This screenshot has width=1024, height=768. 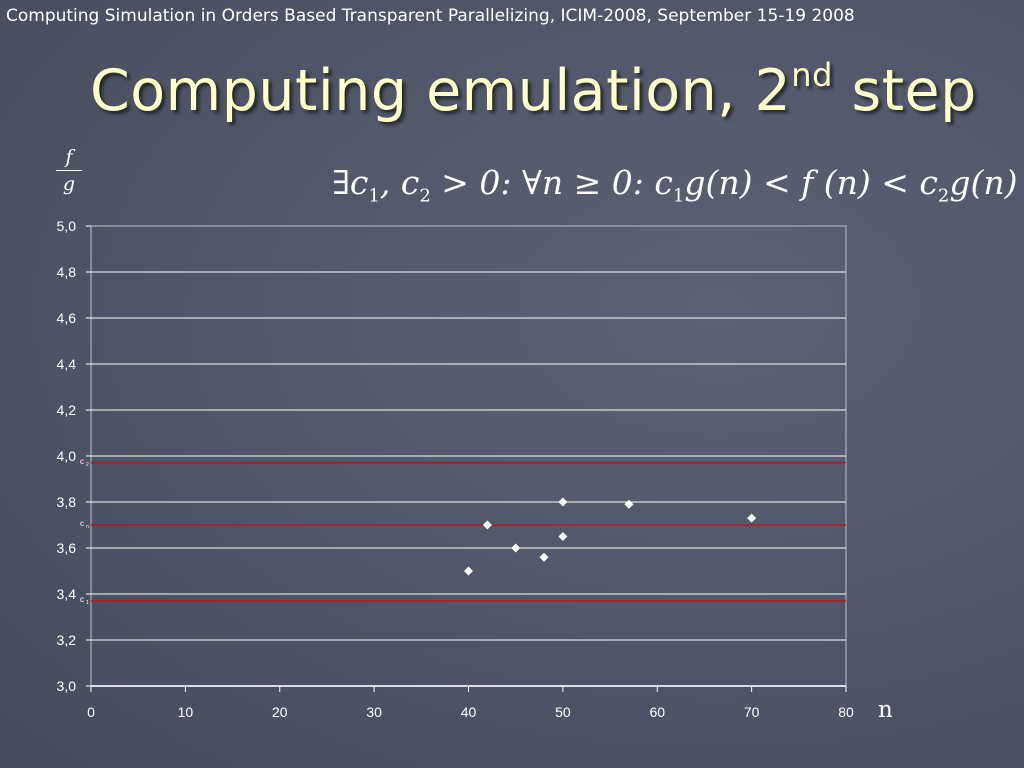 I want to click on formula-part: , c, so click(x=399, y=182).